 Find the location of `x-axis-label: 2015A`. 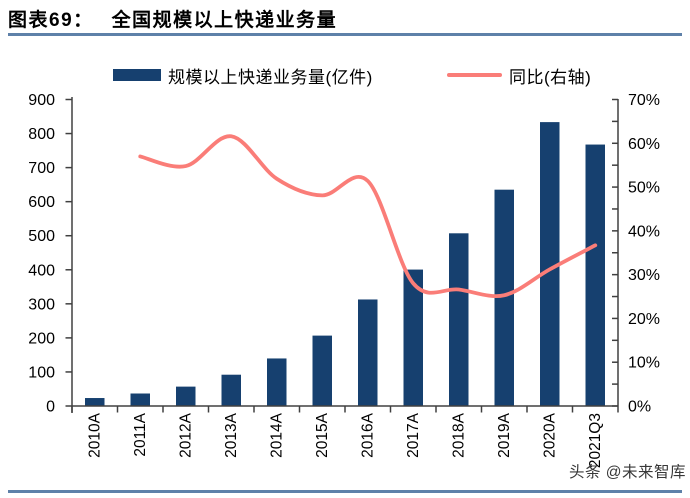

x-axis-label: 2015A is located at coordinates (322, 434).